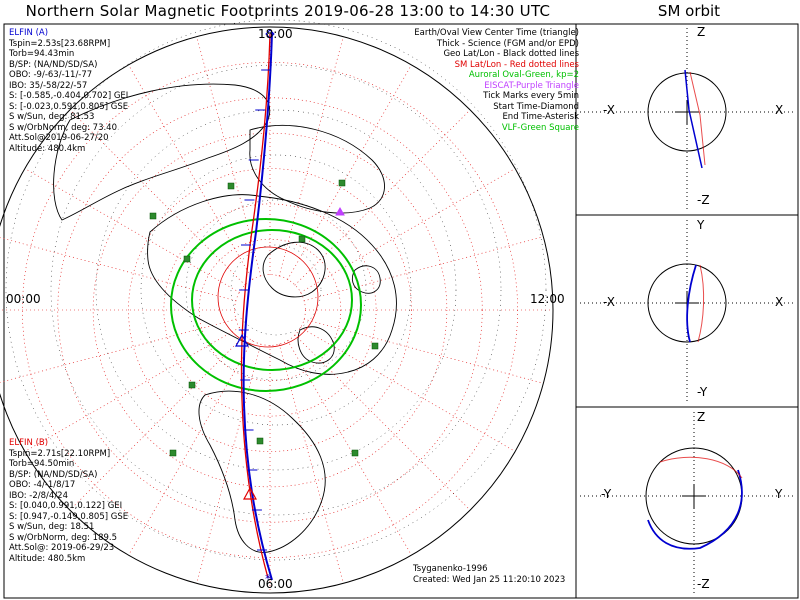 This screenshot has height=600, width=800. I want to click on elfin-b-line: Tspin=2.71s[22.10RPM], so click(60, 453).